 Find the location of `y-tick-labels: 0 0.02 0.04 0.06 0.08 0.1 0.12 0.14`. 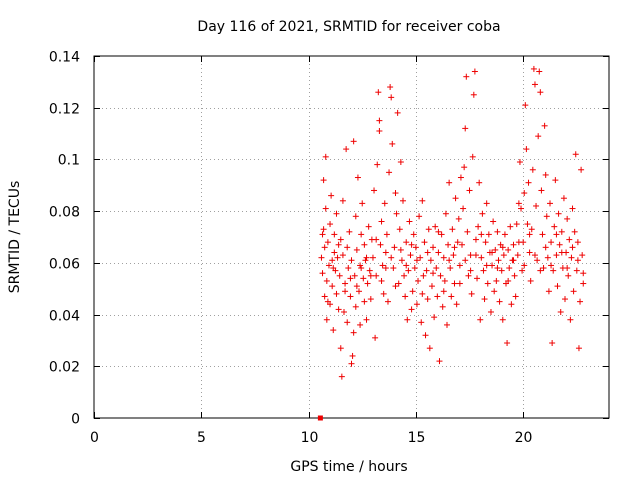

y-tick-labels: 0 0.02 0.04 0.06 0.08 0.1 0.12 0.14 is located at coordinates (64, 239).